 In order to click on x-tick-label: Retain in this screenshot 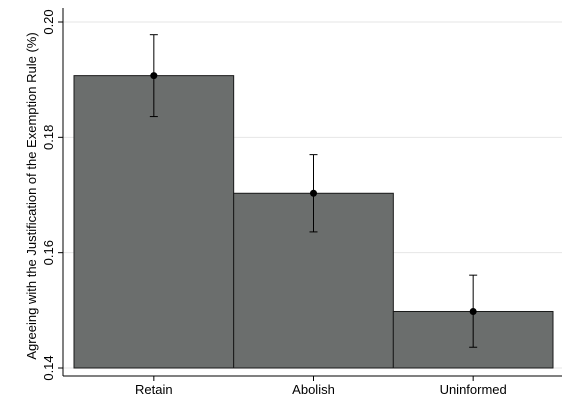, I will do `click(154, 389)`.